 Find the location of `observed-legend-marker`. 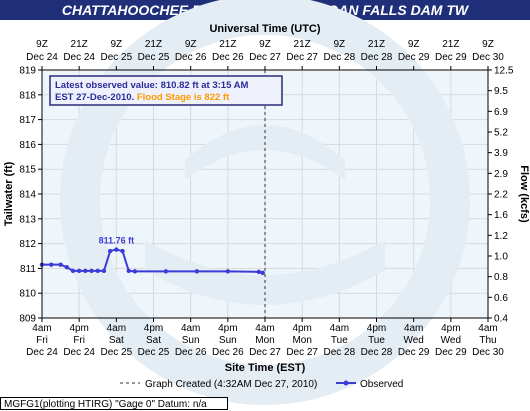

observed-legend-marker is located at coordinates (346, 383).